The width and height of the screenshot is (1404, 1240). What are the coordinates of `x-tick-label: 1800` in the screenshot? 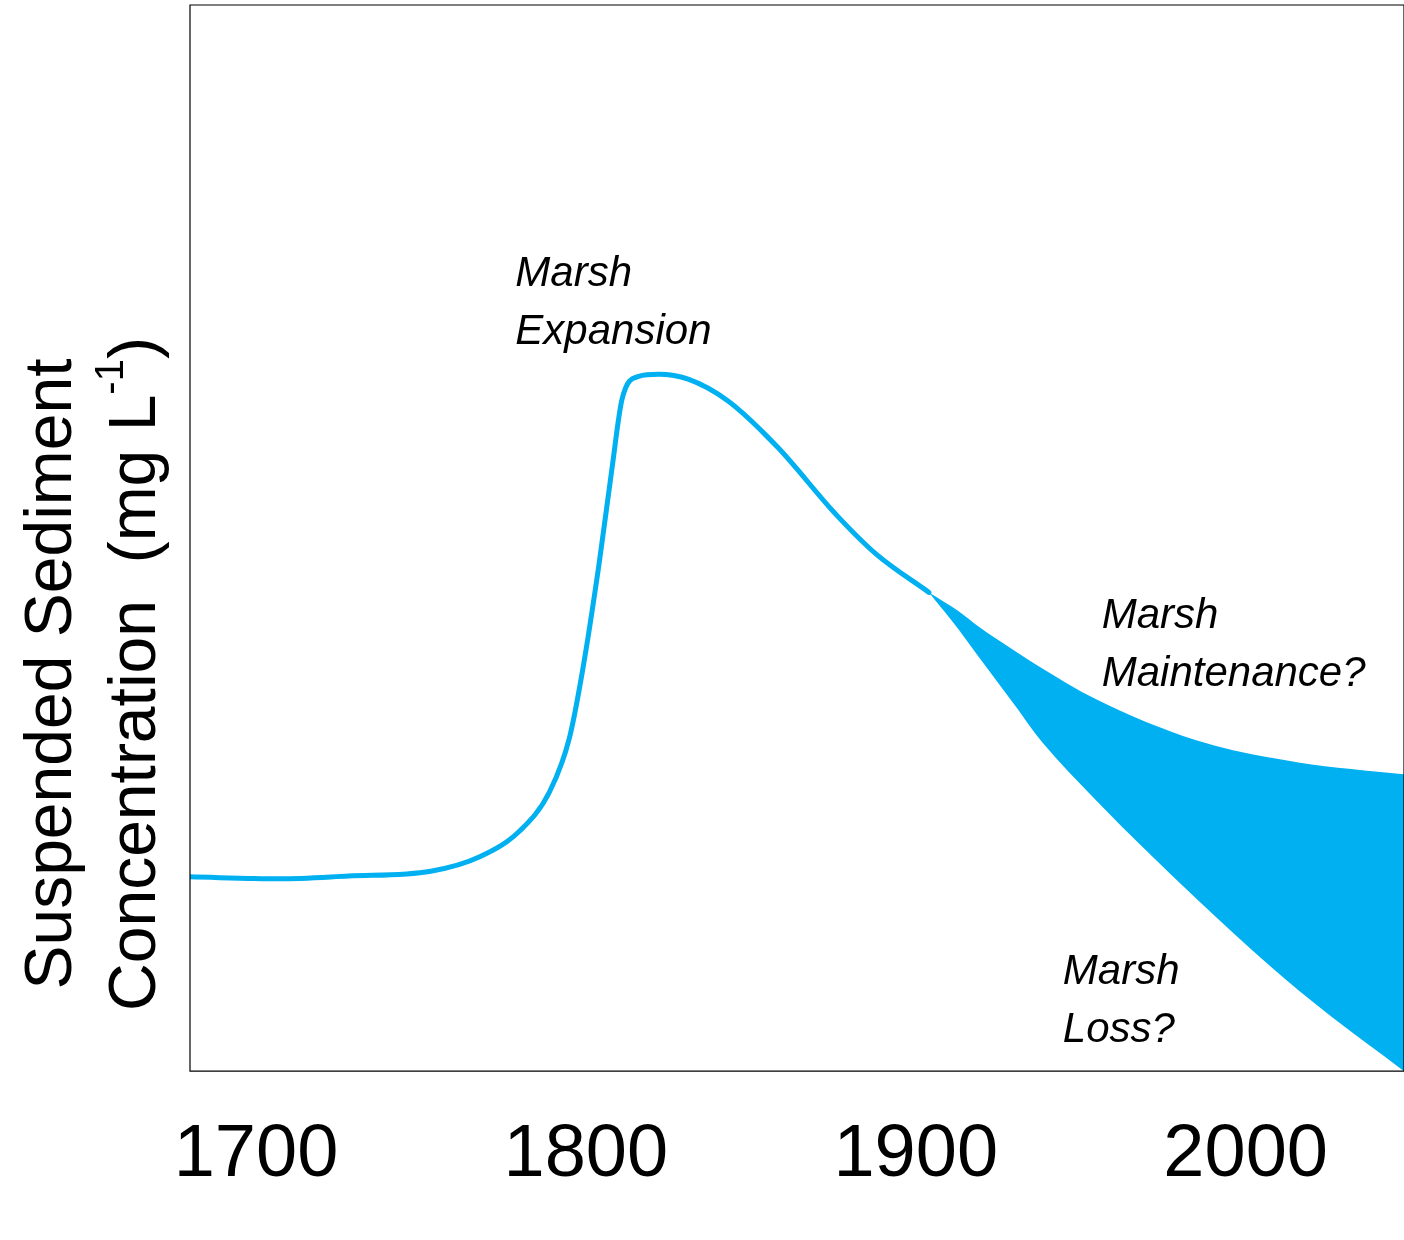 It's located at (586, 1151).